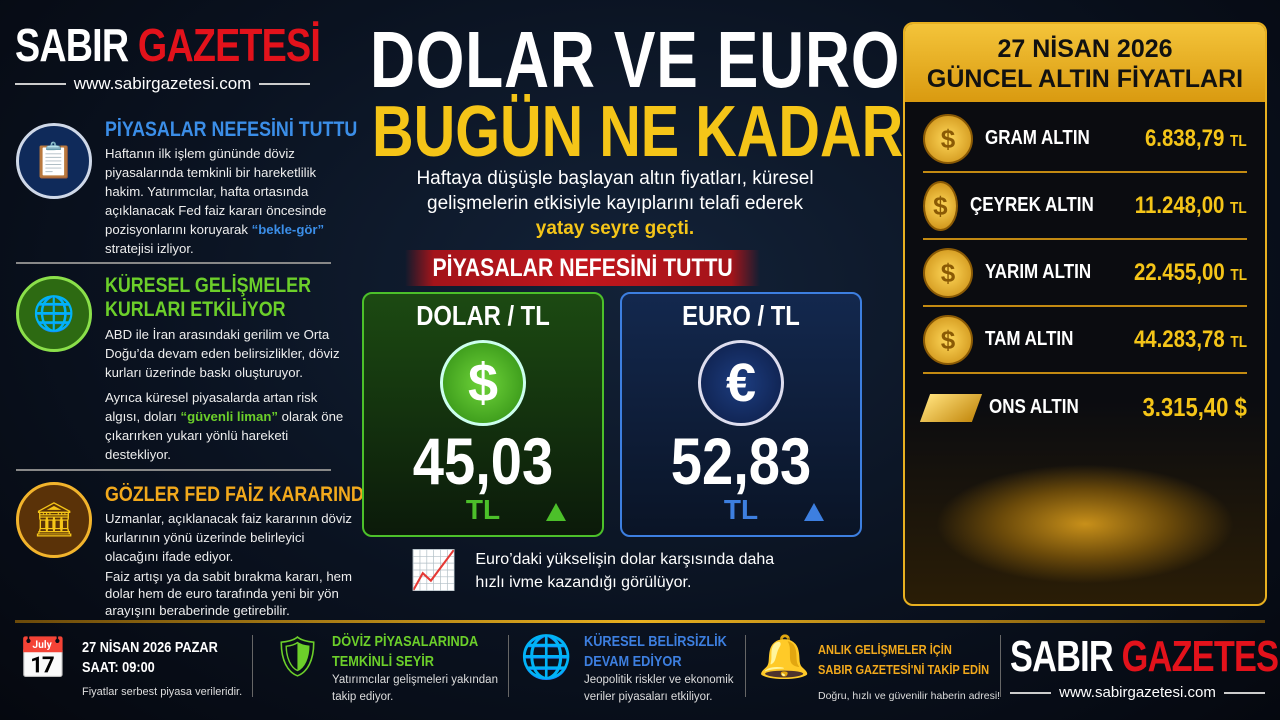 Image resolution: width=1280 pixels, height=720 pixels. What do you see at coordinates (149, 248) in the screenshot?
I see `section-text: stratejisi izliyor.` at bounding box center [149, 248].